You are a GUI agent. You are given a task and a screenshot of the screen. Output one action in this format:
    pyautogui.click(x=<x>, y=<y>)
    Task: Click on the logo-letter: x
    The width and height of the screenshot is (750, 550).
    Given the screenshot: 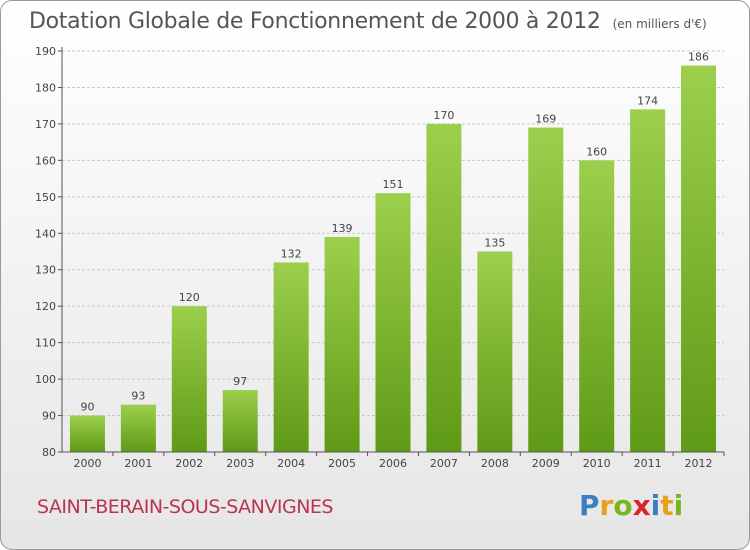 What is the action you would take?
    pyautogui.click(x=641, y=505)
    